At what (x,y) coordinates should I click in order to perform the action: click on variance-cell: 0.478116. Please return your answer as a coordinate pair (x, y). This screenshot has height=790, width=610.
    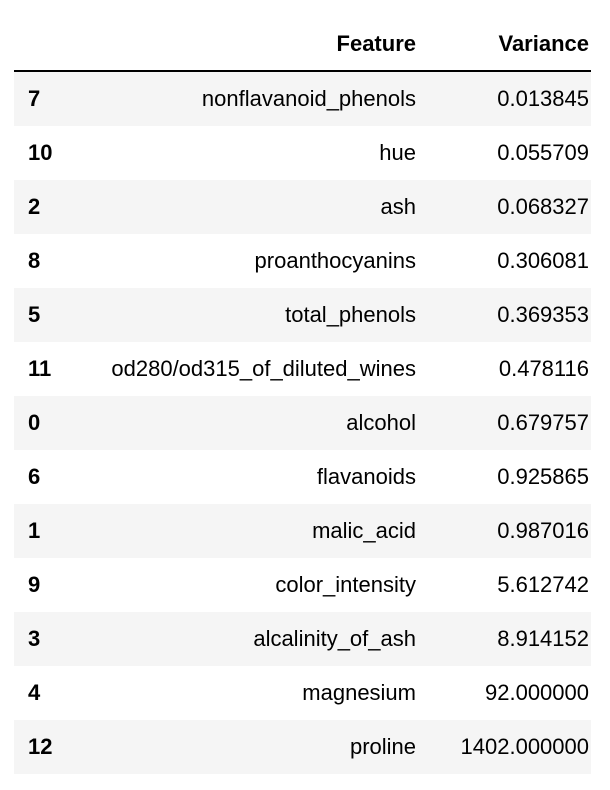
    Looking at the image, I should click on (543, 368).